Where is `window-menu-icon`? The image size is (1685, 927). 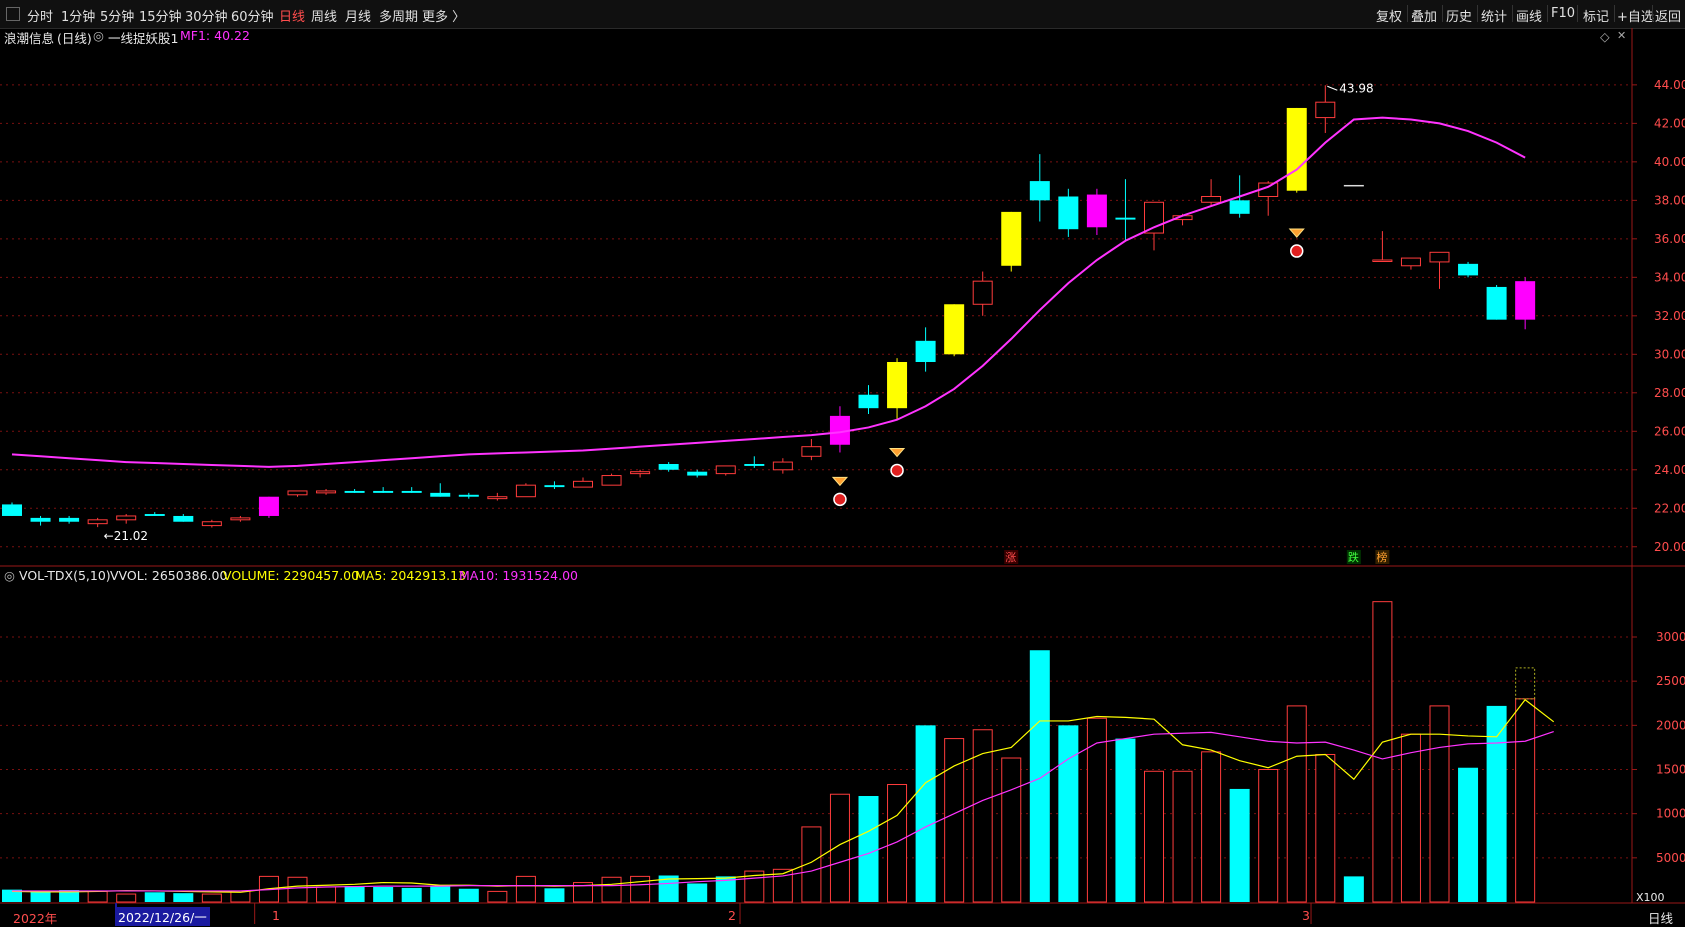 window-menu-icon is located at coordinates (13, 14).